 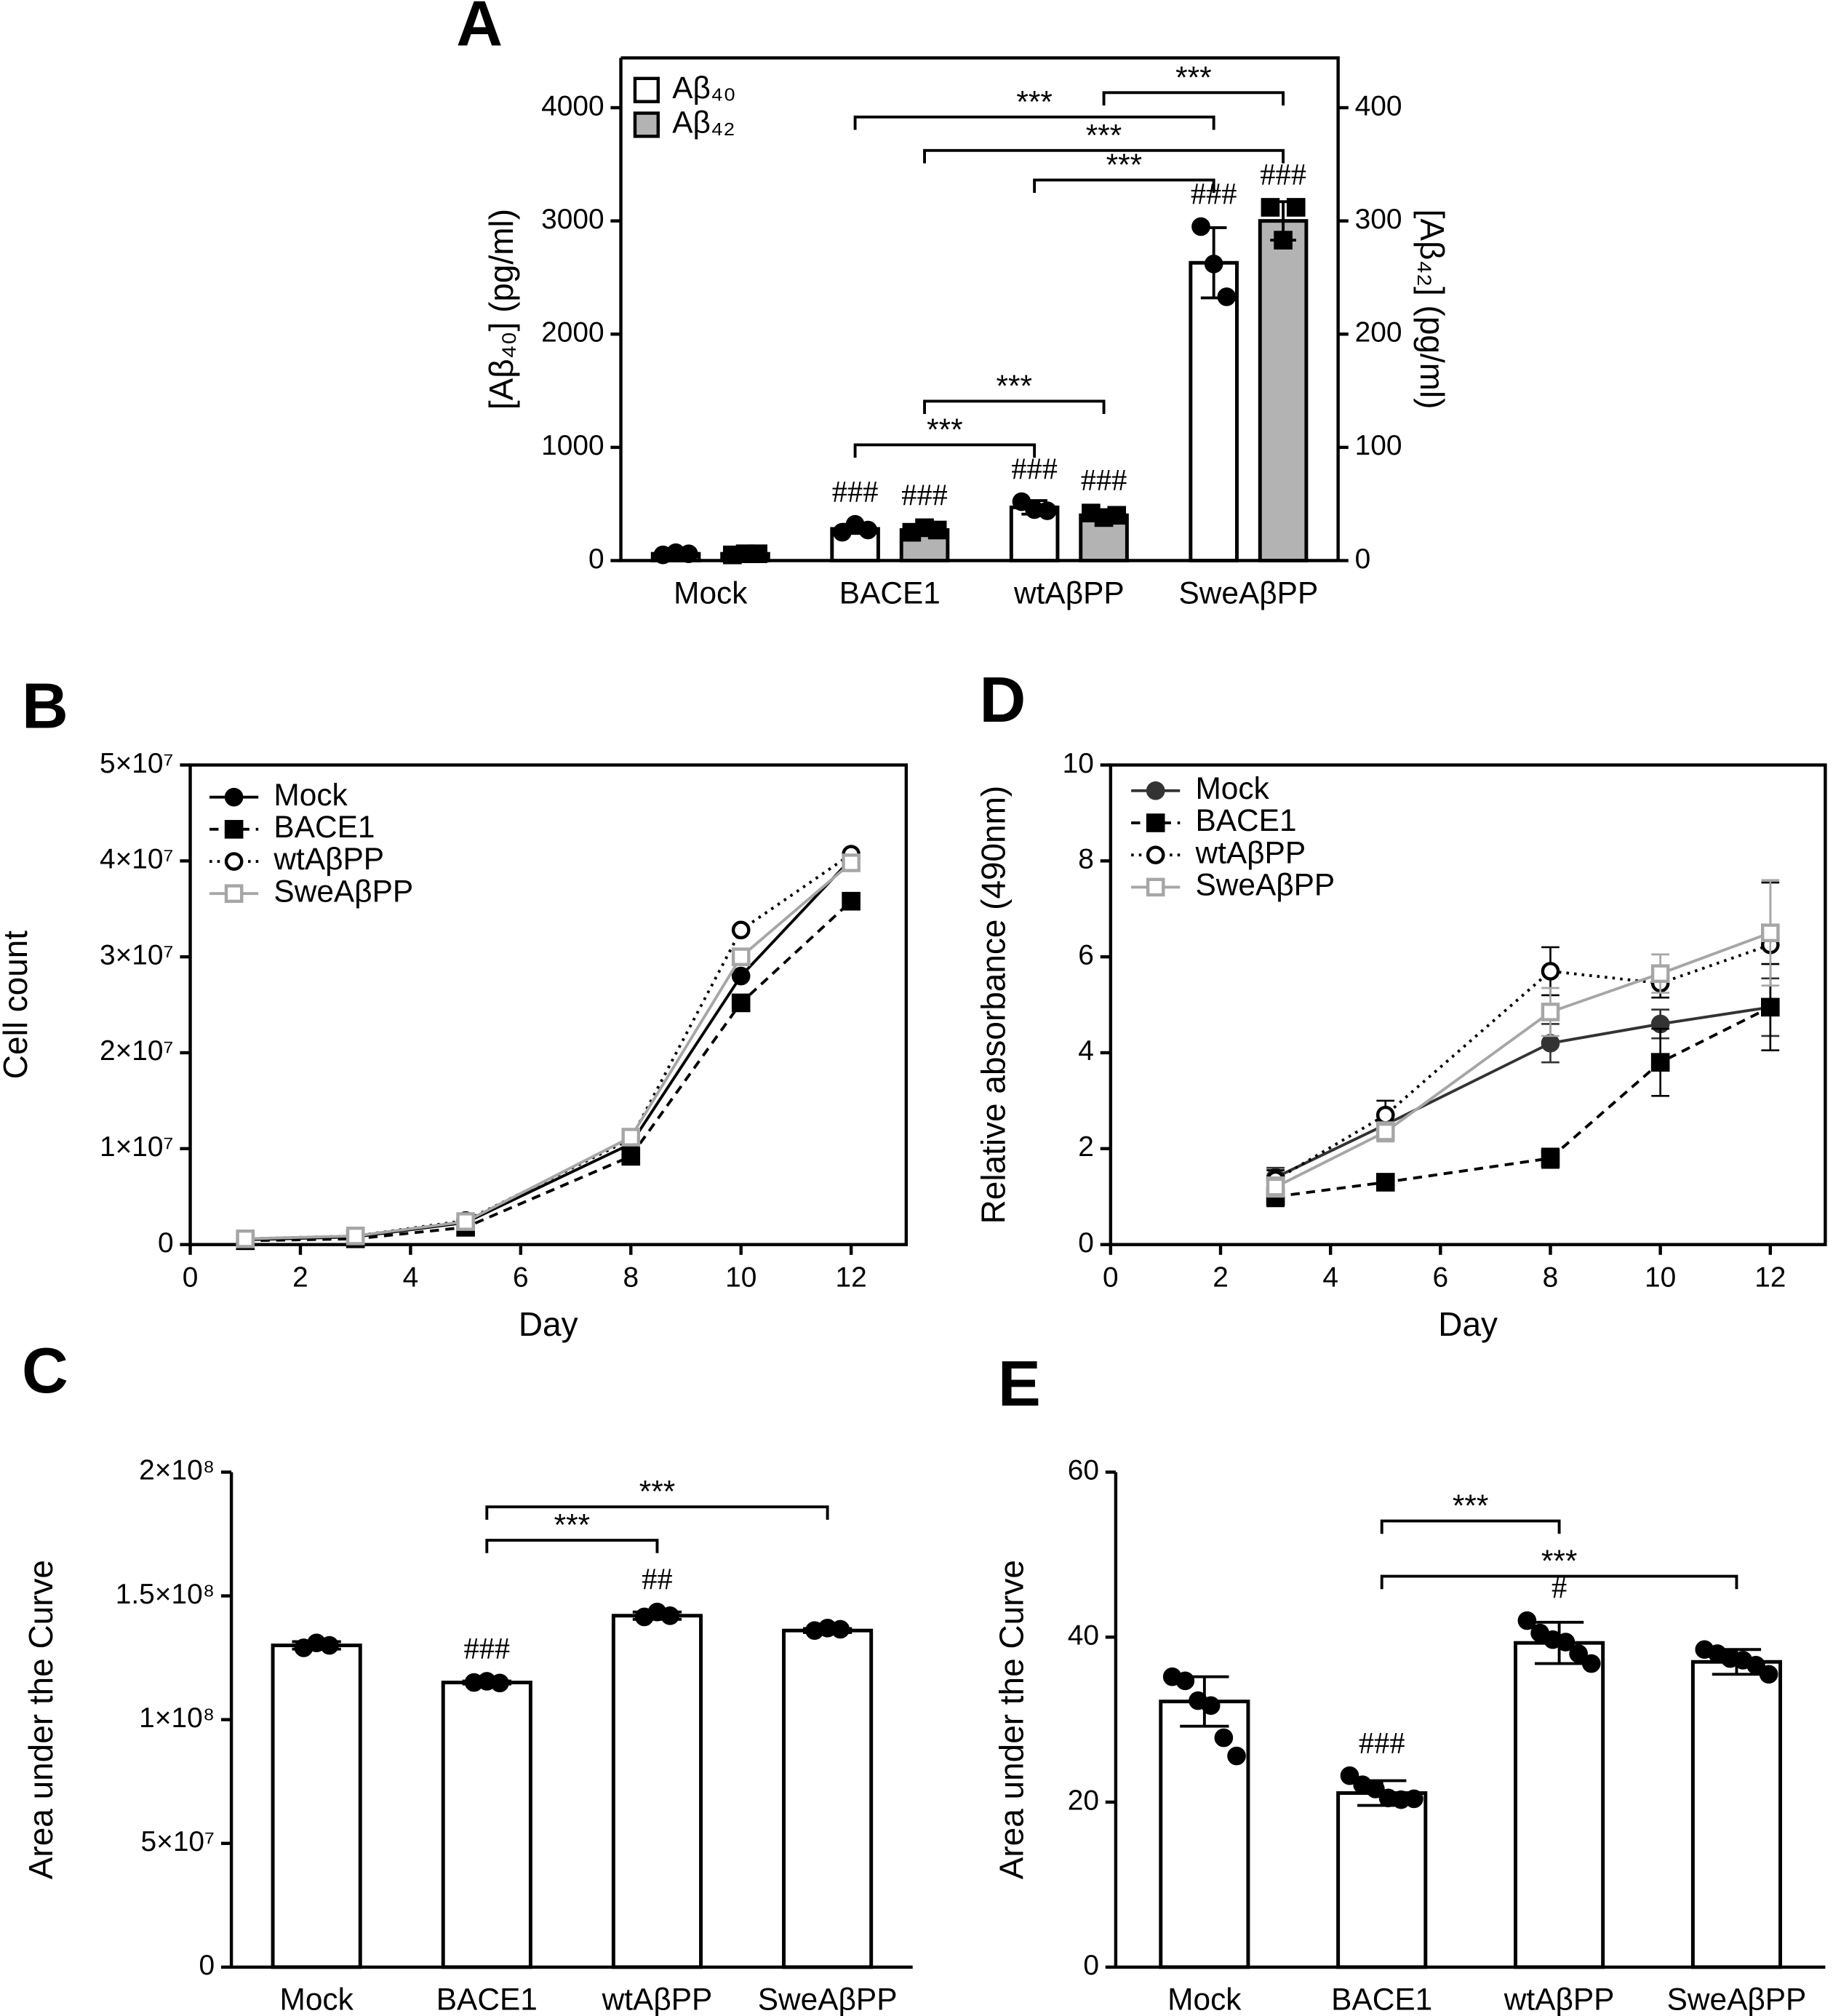 What do you see at coordinates (1232, 788) in the screenshot?
I see `legend-label: Mock` at bounding box center [1232, 788].